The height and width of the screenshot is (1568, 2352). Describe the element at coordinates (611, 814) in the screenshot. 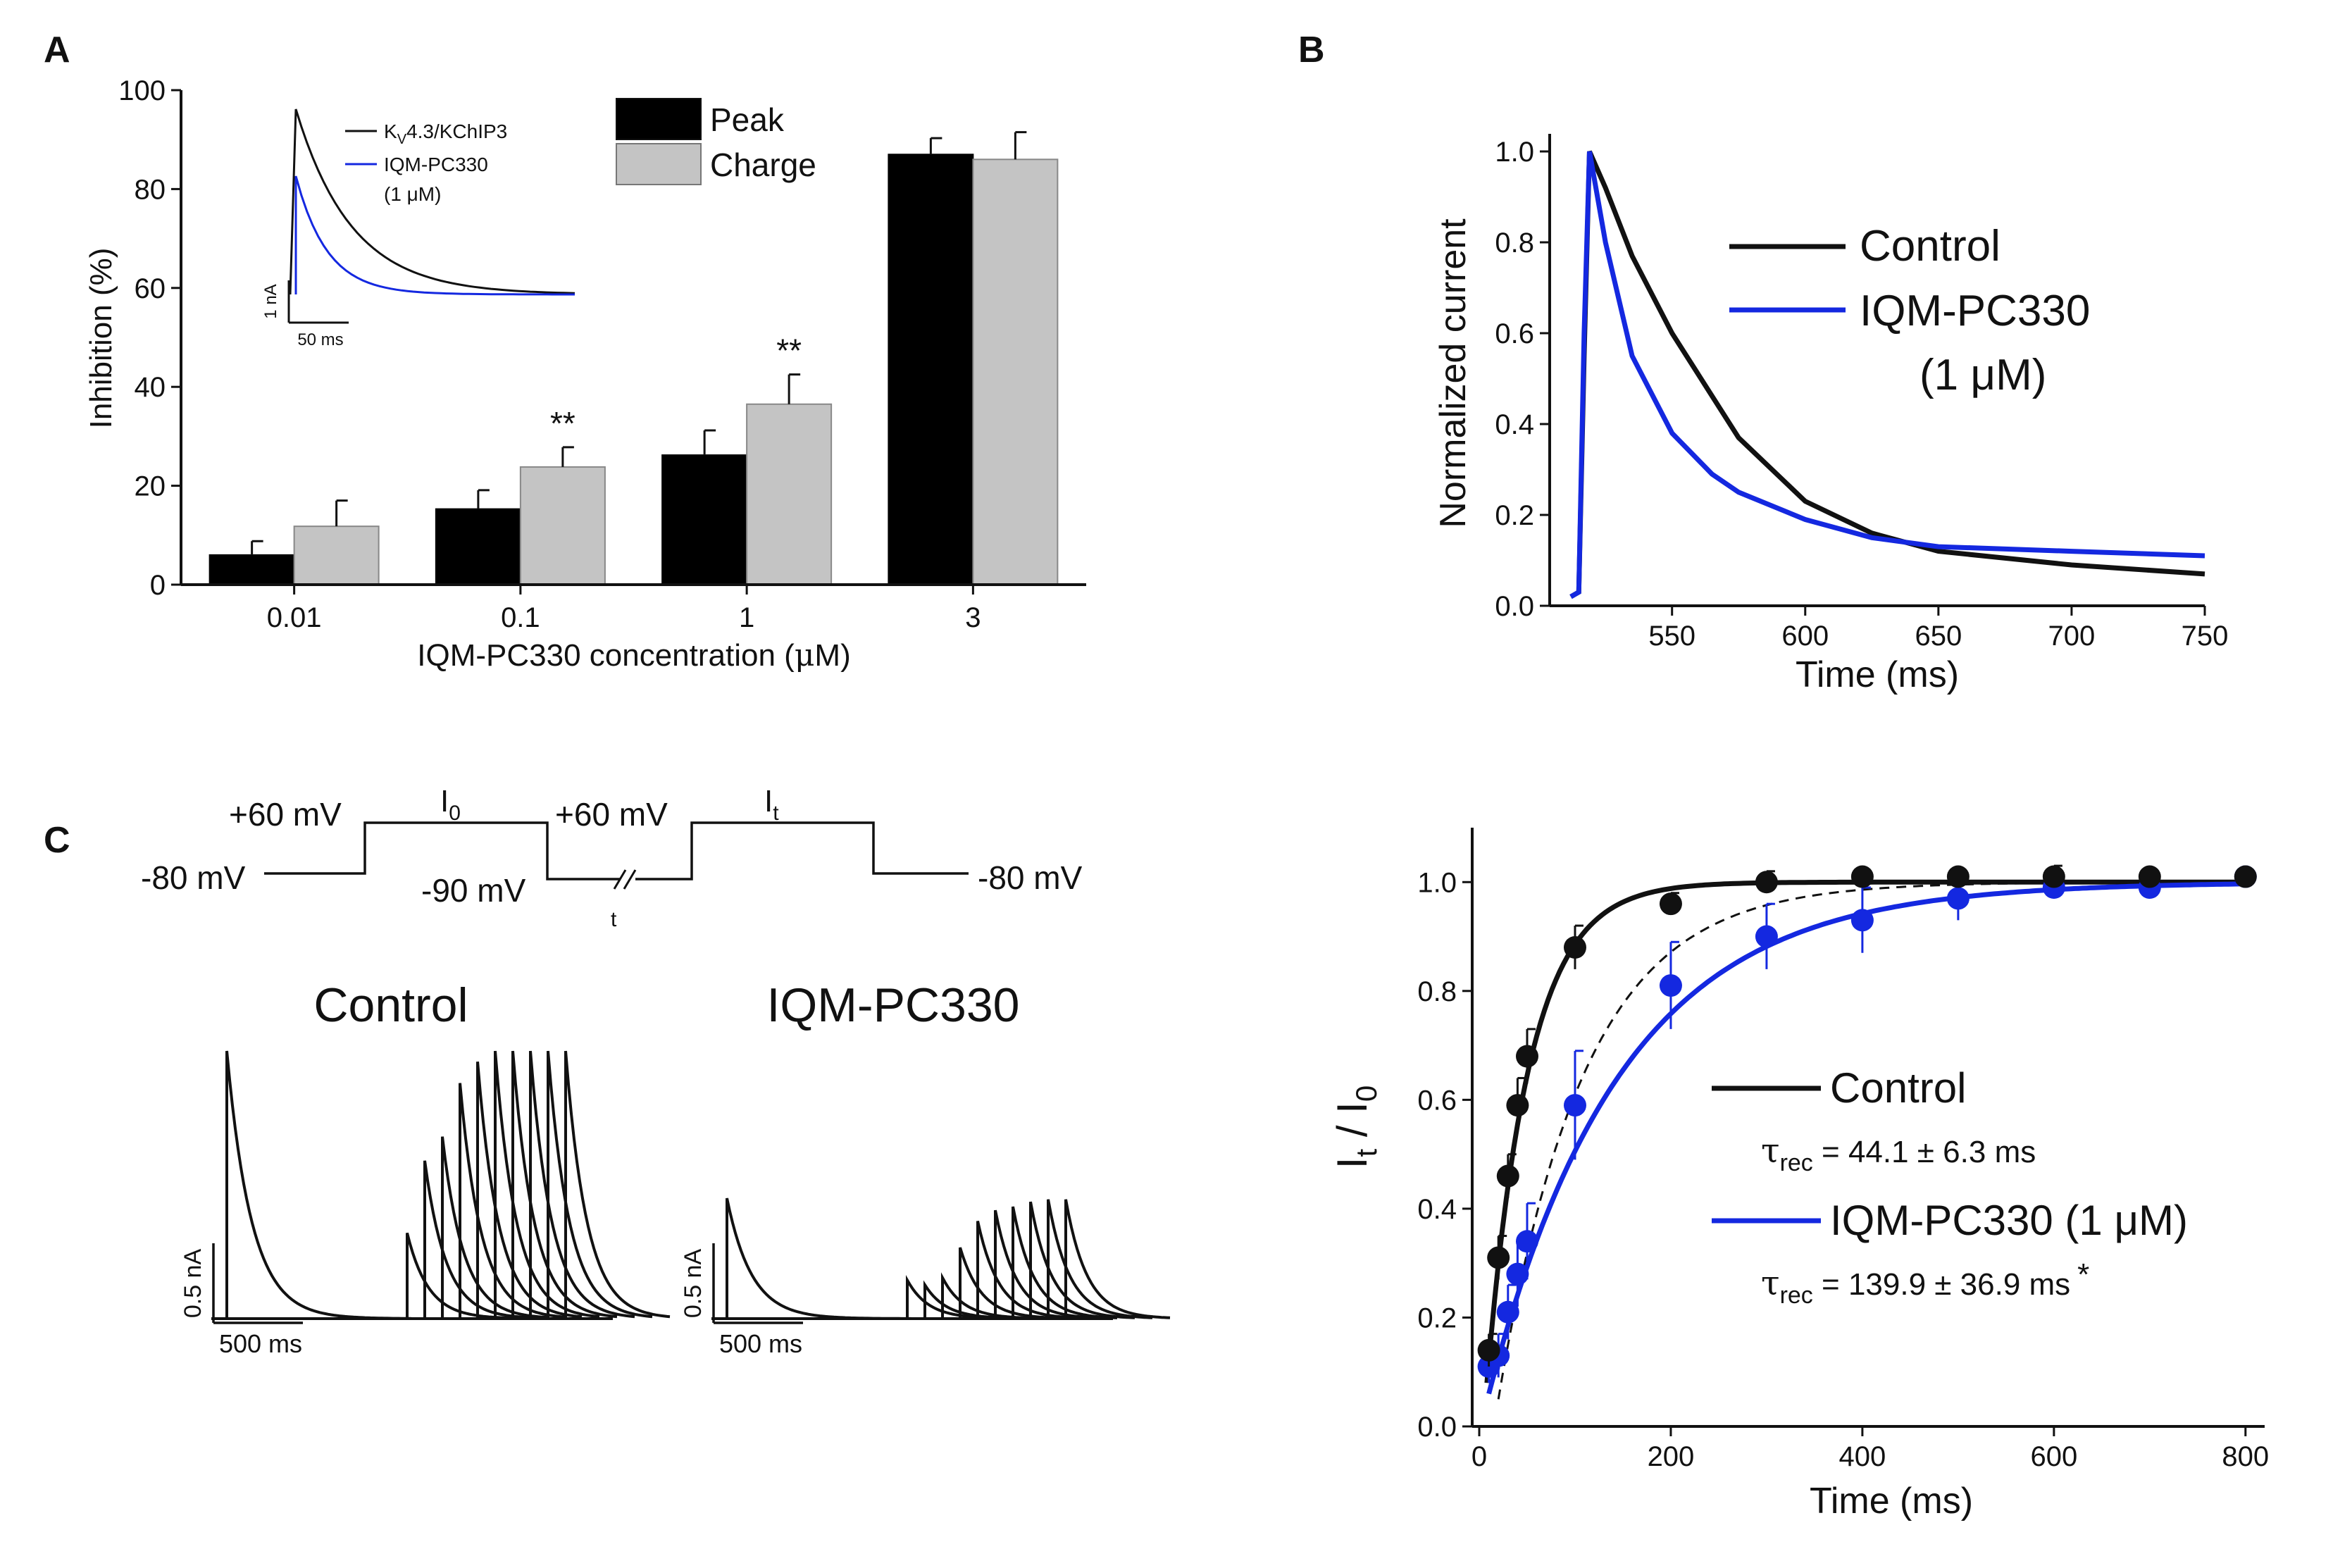

I see `protocol-v-step2: +60 mV` at that location.